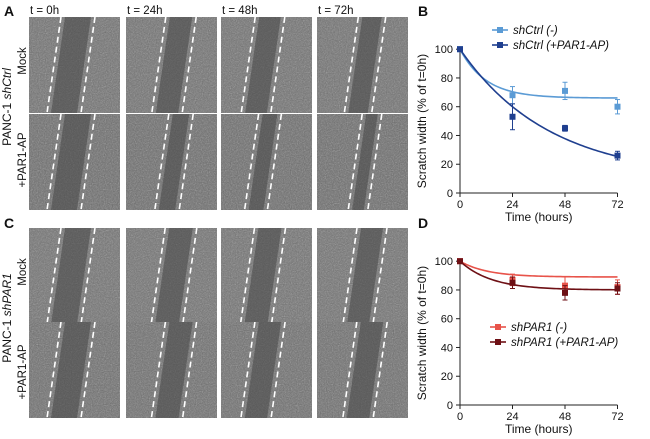 This screenshot has width=650, height=439. Describe the element at coordinates (539, 328) in the screenshot. I see `legend-label: shPAR1 (-)` at that location.